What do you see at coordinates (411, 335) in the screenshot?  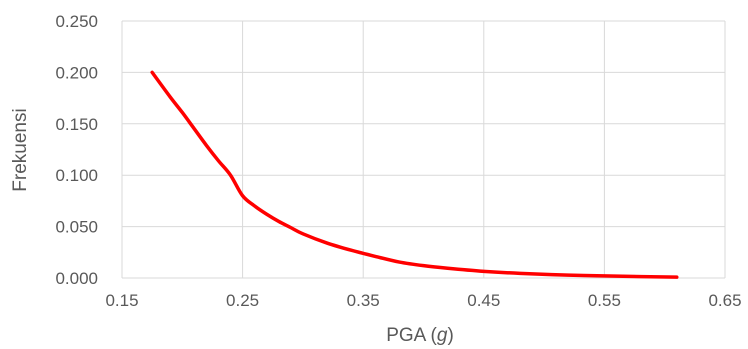 I see `x-axis-title-prefix: PGA (` at bounding box center [411, 335].